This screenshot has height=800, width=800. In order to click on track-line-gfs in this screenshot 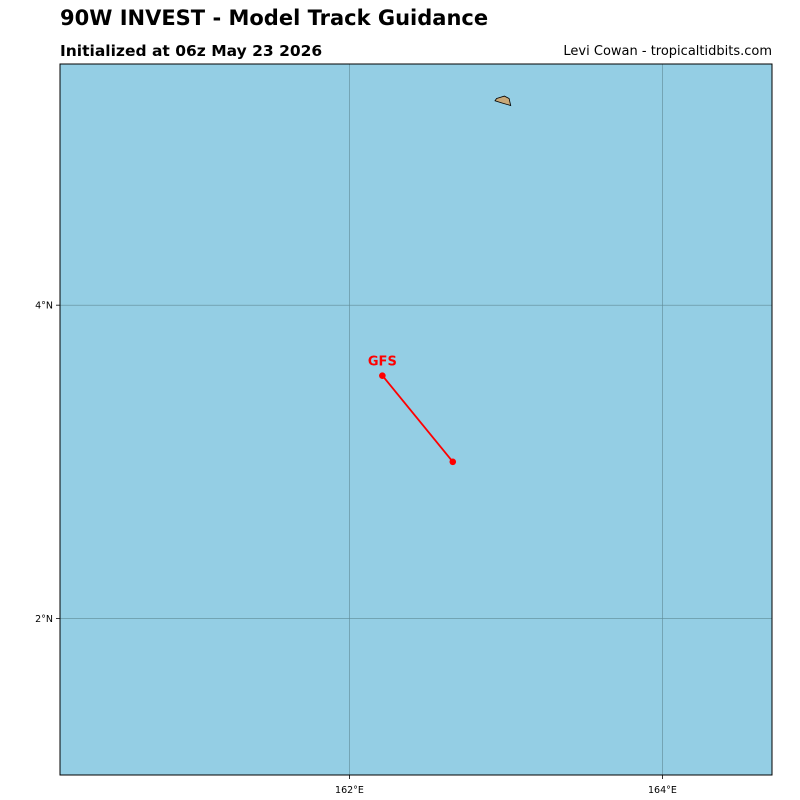, I will do `click(417, 419)`.